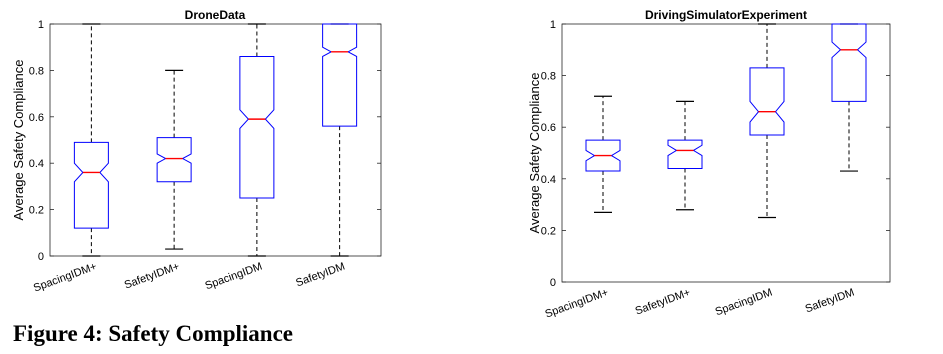 The width and height of the screenshot is (943, 354). Describe the element at coordinates (726, 15) in the screenshot. I see `chart-title: DrivingSimulatorExperiment` at that location.